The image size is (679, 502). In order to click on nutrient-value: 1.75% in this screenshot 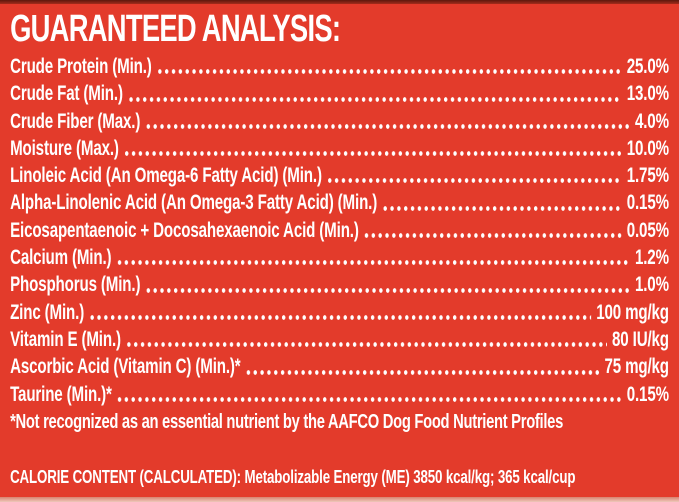, I will do `click(647, 176)`.